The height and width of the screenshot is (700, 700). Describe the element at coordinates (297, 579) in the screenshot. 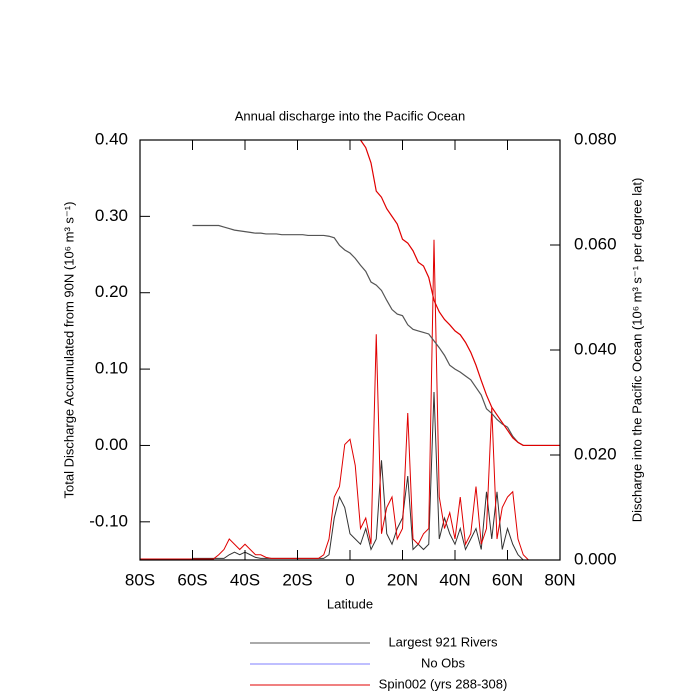

I see `x-tick-label: 20S` at that location.